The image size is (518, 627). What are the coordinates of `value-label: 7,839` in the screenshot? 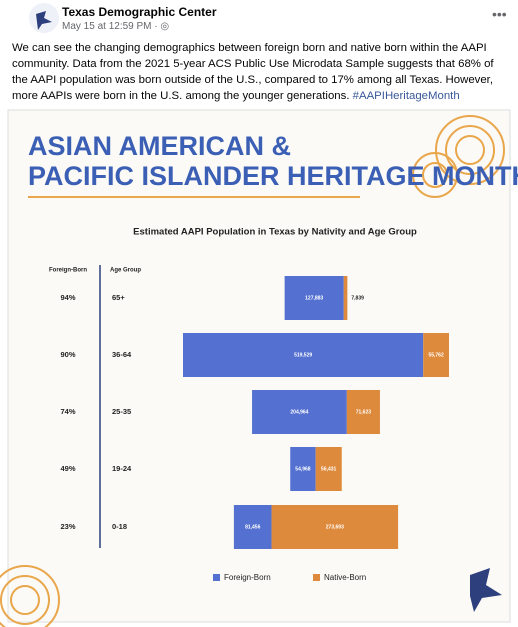 It's located at (357, 298).